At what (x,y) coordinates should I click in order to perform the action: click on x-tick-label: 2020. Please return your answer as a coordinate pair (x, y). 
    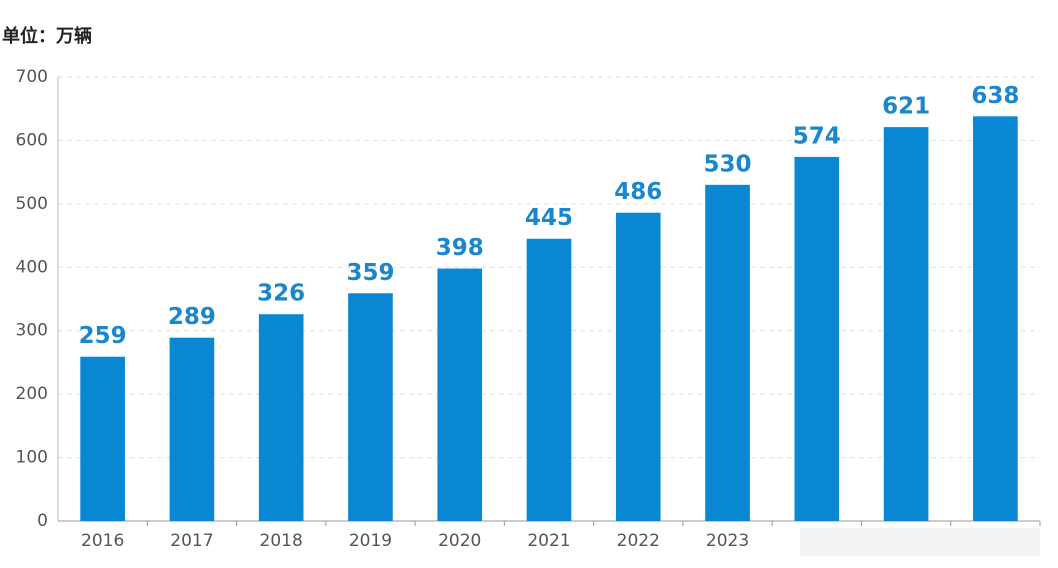
    Looking at the image, I should click on (459, 541).